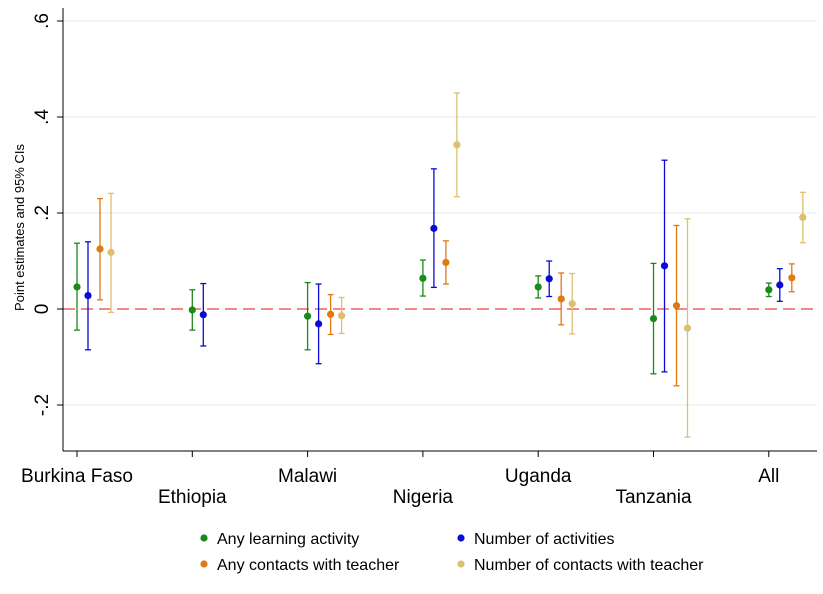 This screenshot has width=823, height=594. Describe the element at coordinates (544, 539) in the screenshot. I see `legend-label: Number of activities` at that location.